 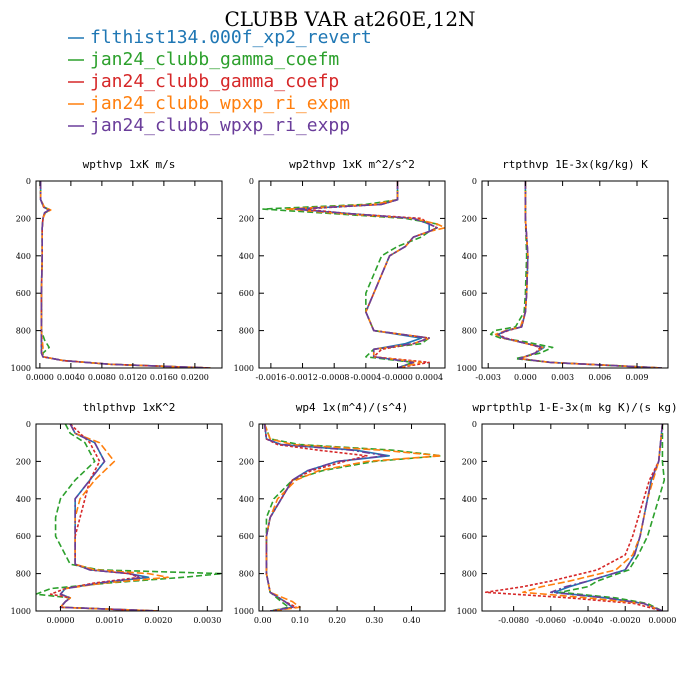 What do you see at coordinates (164, 377) in the screenshot?
I see `x-tick-label: 0.0160` at bounding box center [164, 377].